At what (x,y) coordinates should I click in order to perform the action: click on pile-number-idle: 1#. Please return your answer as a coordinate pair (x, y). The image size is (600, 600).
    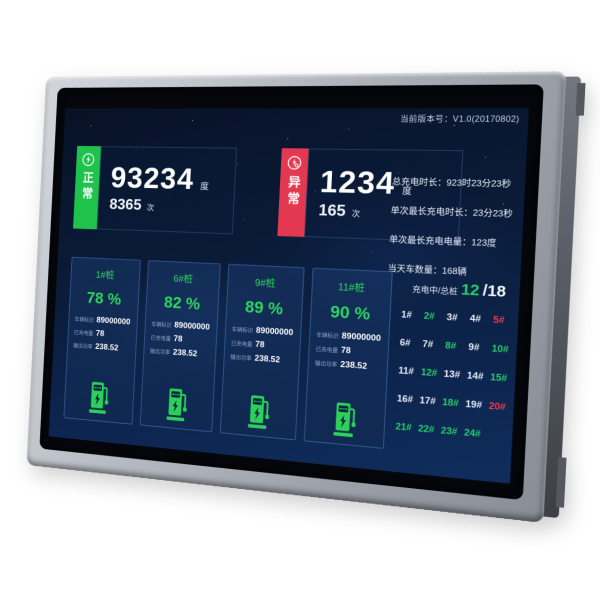
    Looking at the image, I should click on (406, 315).